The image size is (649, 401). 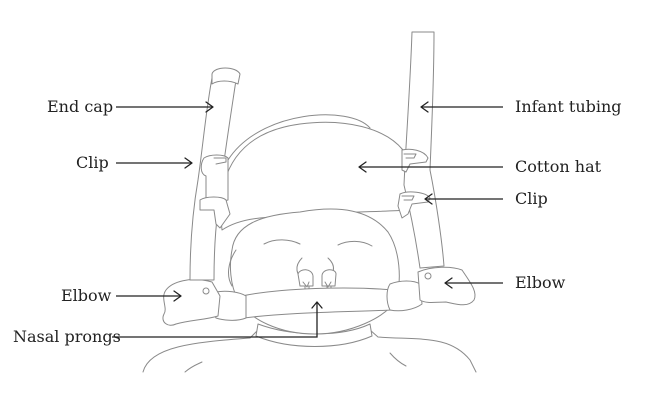 What do you see at coordinates (67, 336) in the screenshot?
I see `label-nasal-prongs: Nasal prongs` at bounding box center [67, 336].